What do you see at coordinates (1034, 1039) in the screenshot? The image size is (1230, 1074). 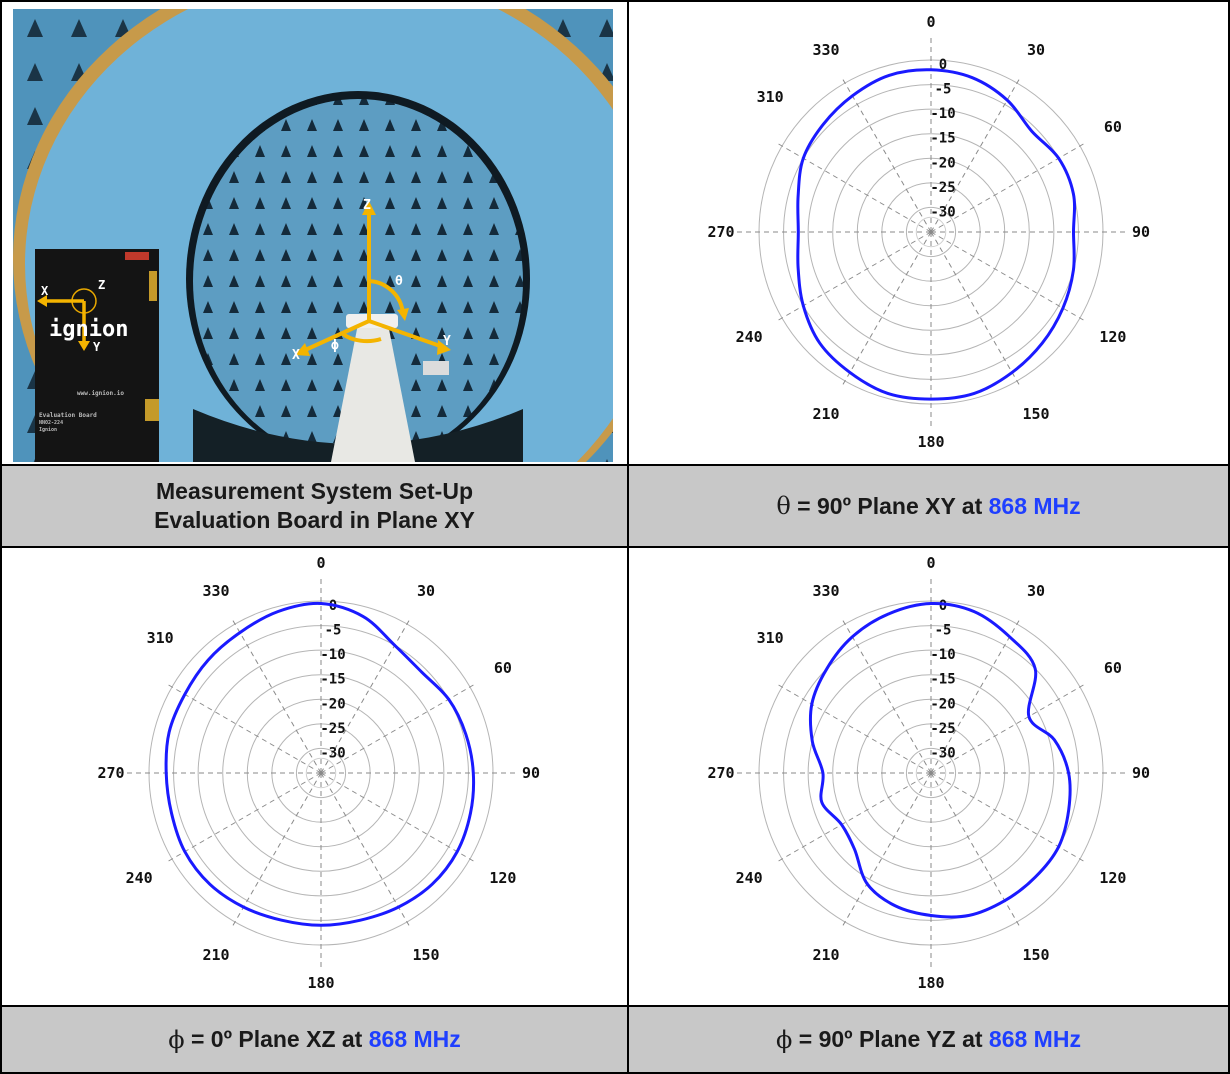 I see `caption-yz-frequency: 868 MHz` at bounding box center [1034, 1039].